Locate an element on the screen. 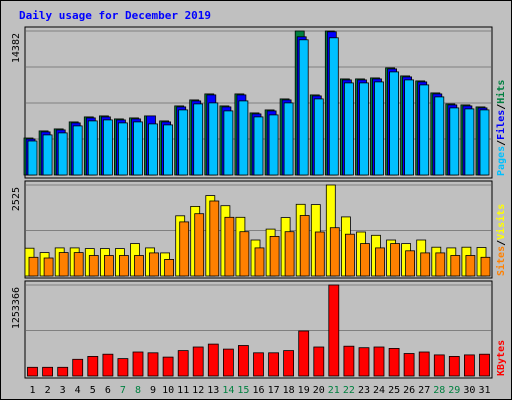  x-tick-label-day-28: 28 is located at coordinates (439, 390).